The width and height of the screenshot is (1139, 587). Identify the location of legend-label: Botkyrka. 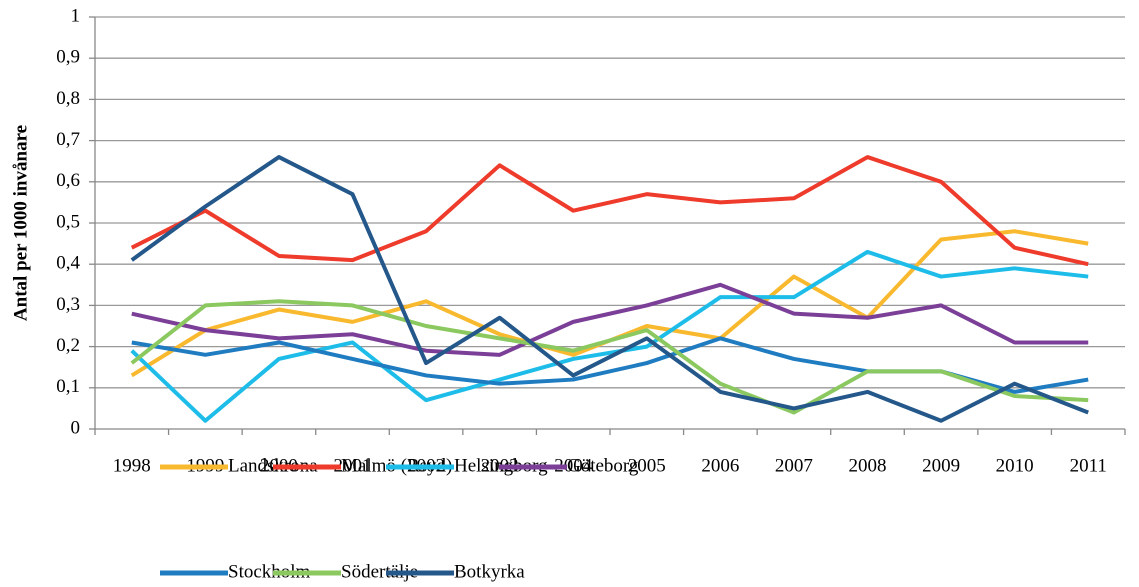
(489, 571).